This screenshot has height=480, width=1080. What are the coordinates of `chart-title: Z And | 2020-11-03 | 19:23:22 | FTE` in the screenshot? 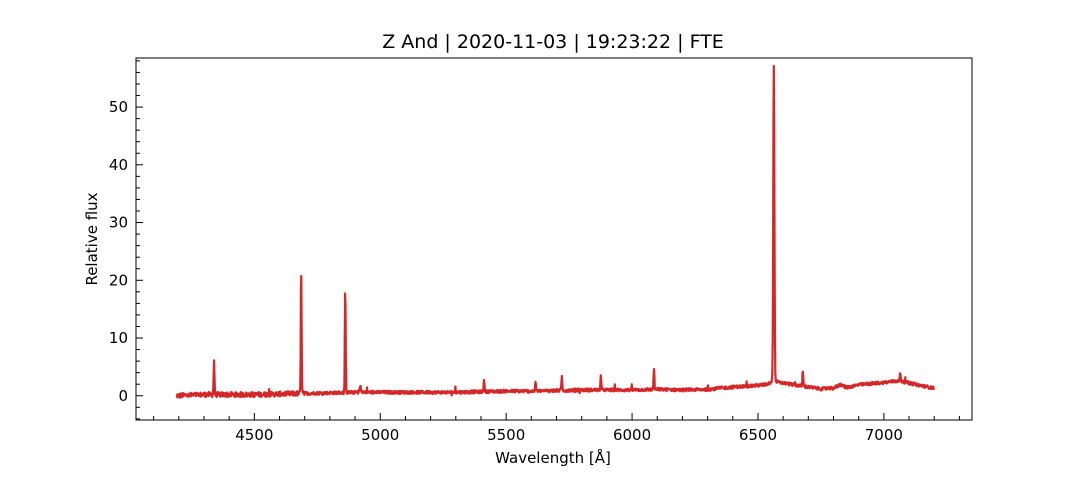 It's located at (553, 42).